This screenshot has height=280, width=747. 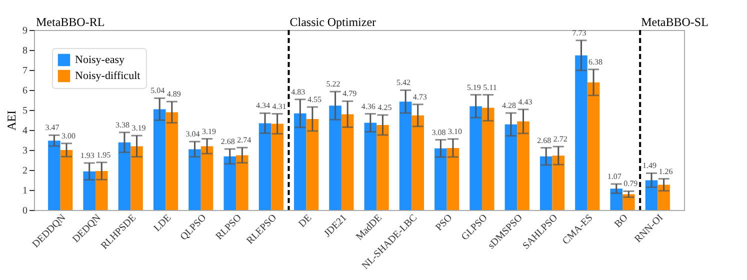 I want to click on x-tick-label: DE, so click(x=305, y=221).